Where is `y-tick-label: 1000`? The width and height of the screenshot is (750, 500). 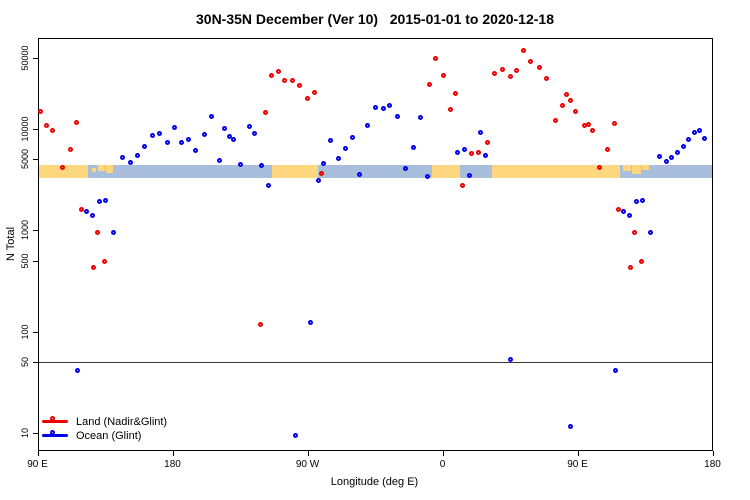
y-tick-label: 1000 is located at coordinates (24, 230).